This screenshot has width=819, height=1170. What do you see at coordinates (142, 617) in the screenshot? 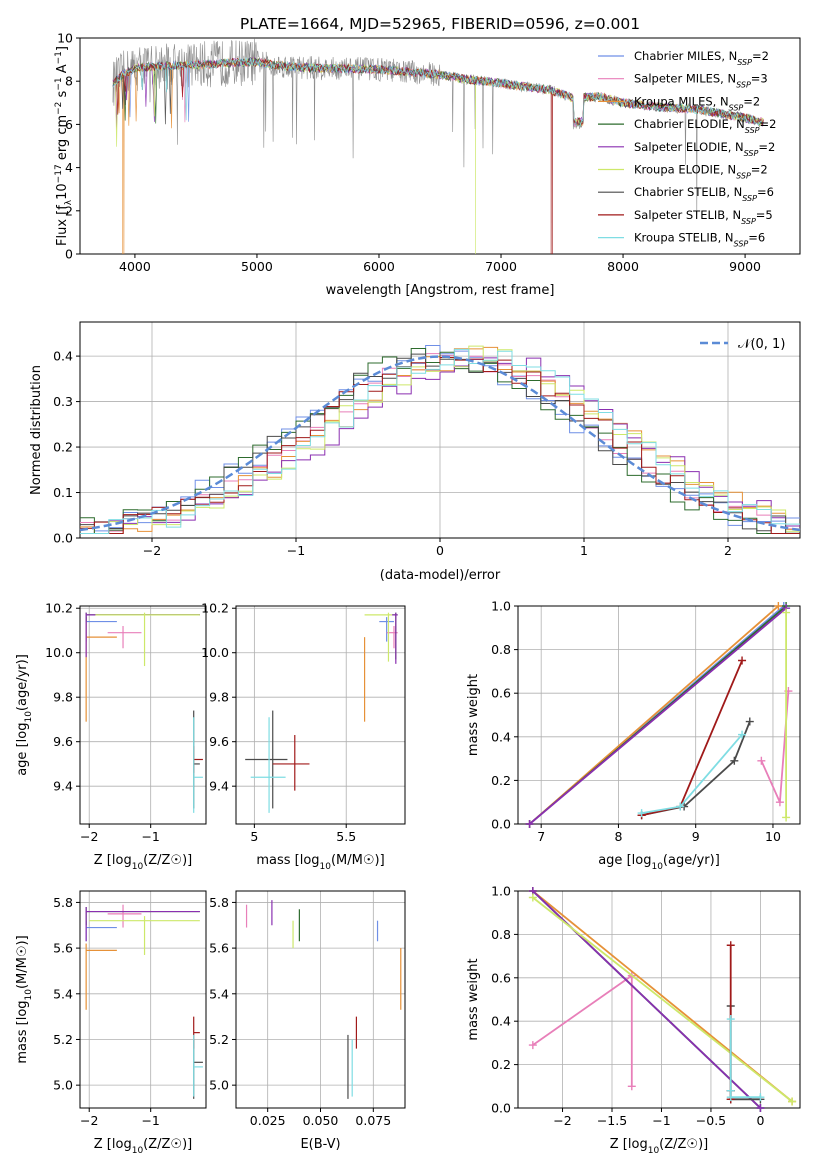
I see `chabrier-elodie-point` at bounding box center [142, 617].